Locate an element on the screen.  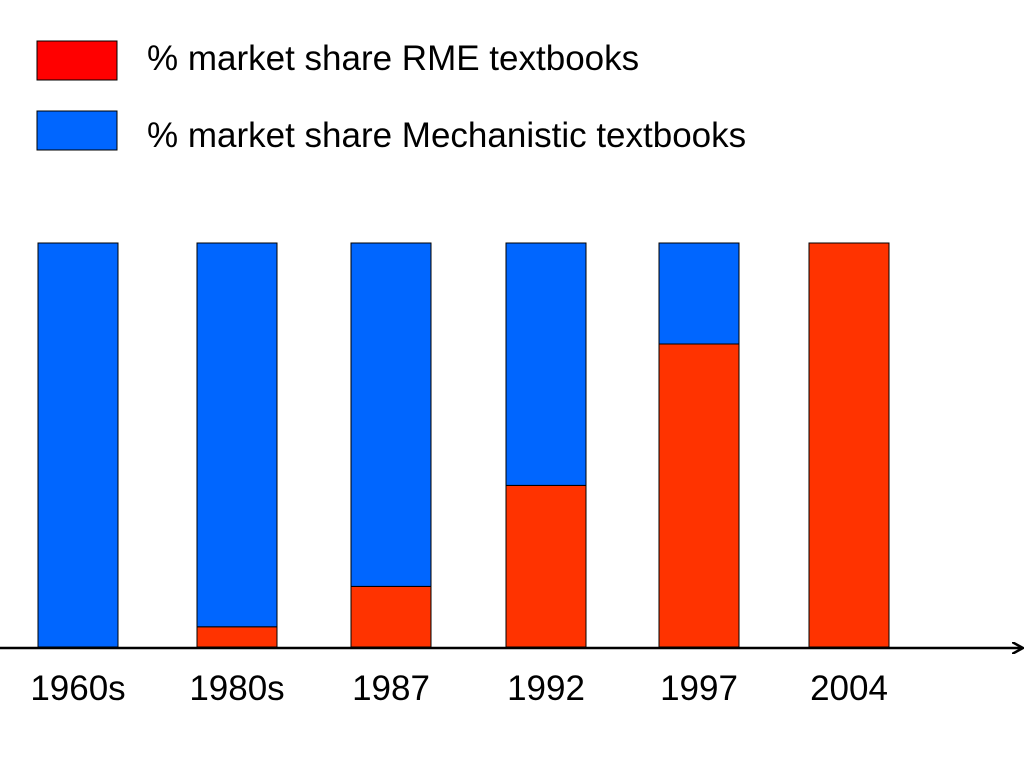
x-tick-label-1987: 1987 is located at coordinates (391, 688).